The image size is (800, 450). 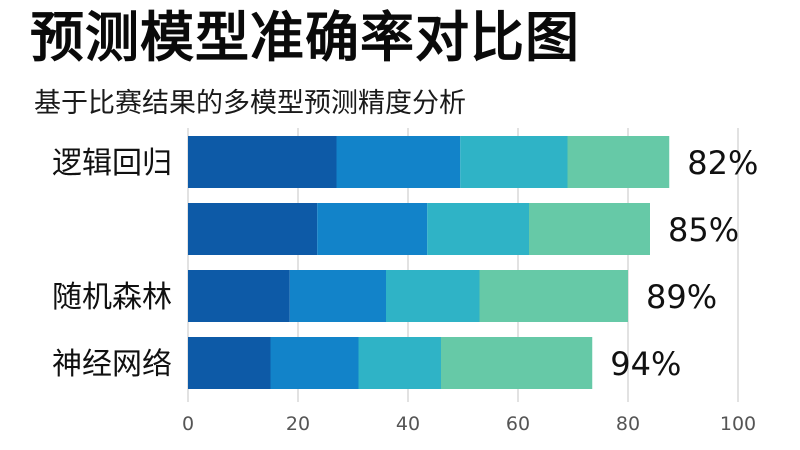 I want to click on x-tick-label: 60, so click(x=518, y=424).